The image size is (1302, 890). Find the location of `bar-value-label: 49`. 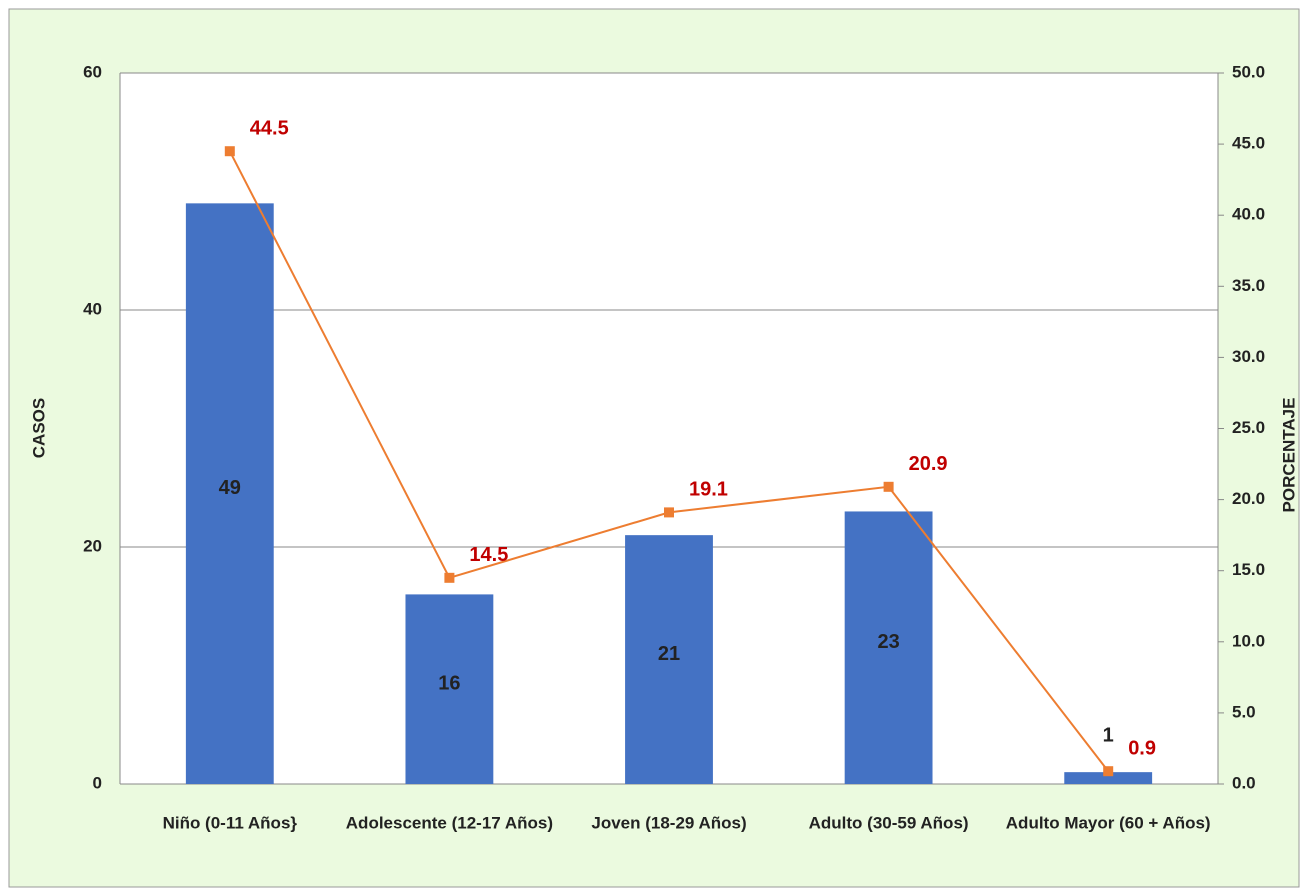

bar-value-label: 49 is located at coordinates (230, 488).